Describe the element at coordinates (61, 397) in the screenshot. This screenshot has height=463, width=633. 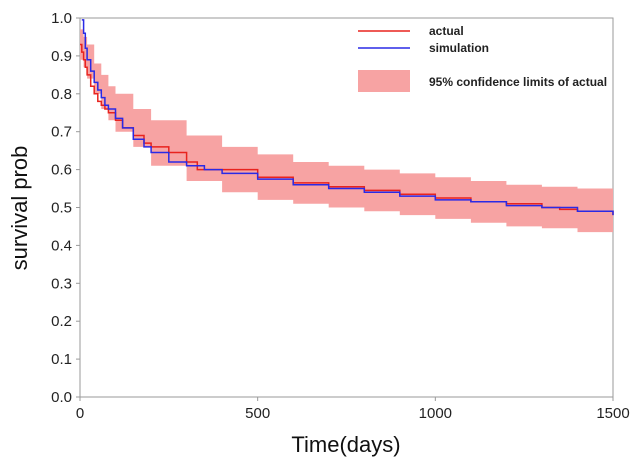
I see `y-tick-label: 0.0` at that location.